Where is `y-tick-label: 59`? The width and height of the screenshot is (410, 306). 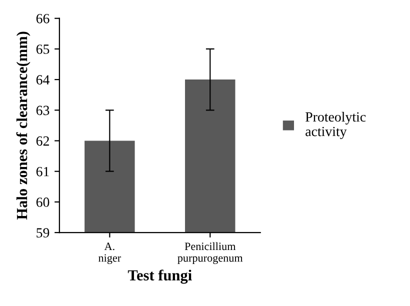 y-tick-label: 59 is located at coordinates (43, 233).